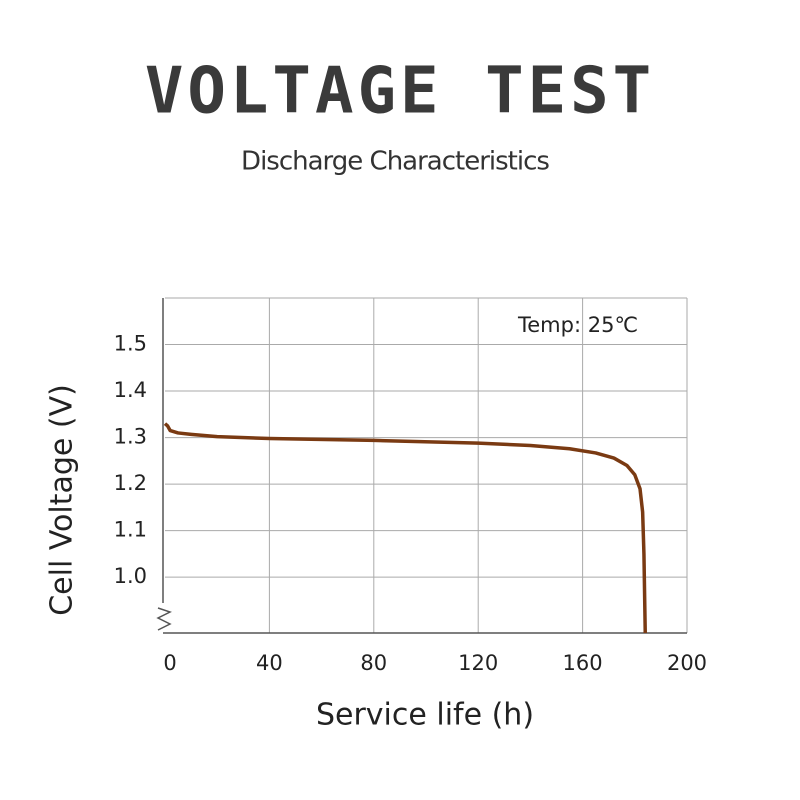 The image size is (800, 800). I want to click on y-axis-label: Cell Voltage (V), so click(62, 500).